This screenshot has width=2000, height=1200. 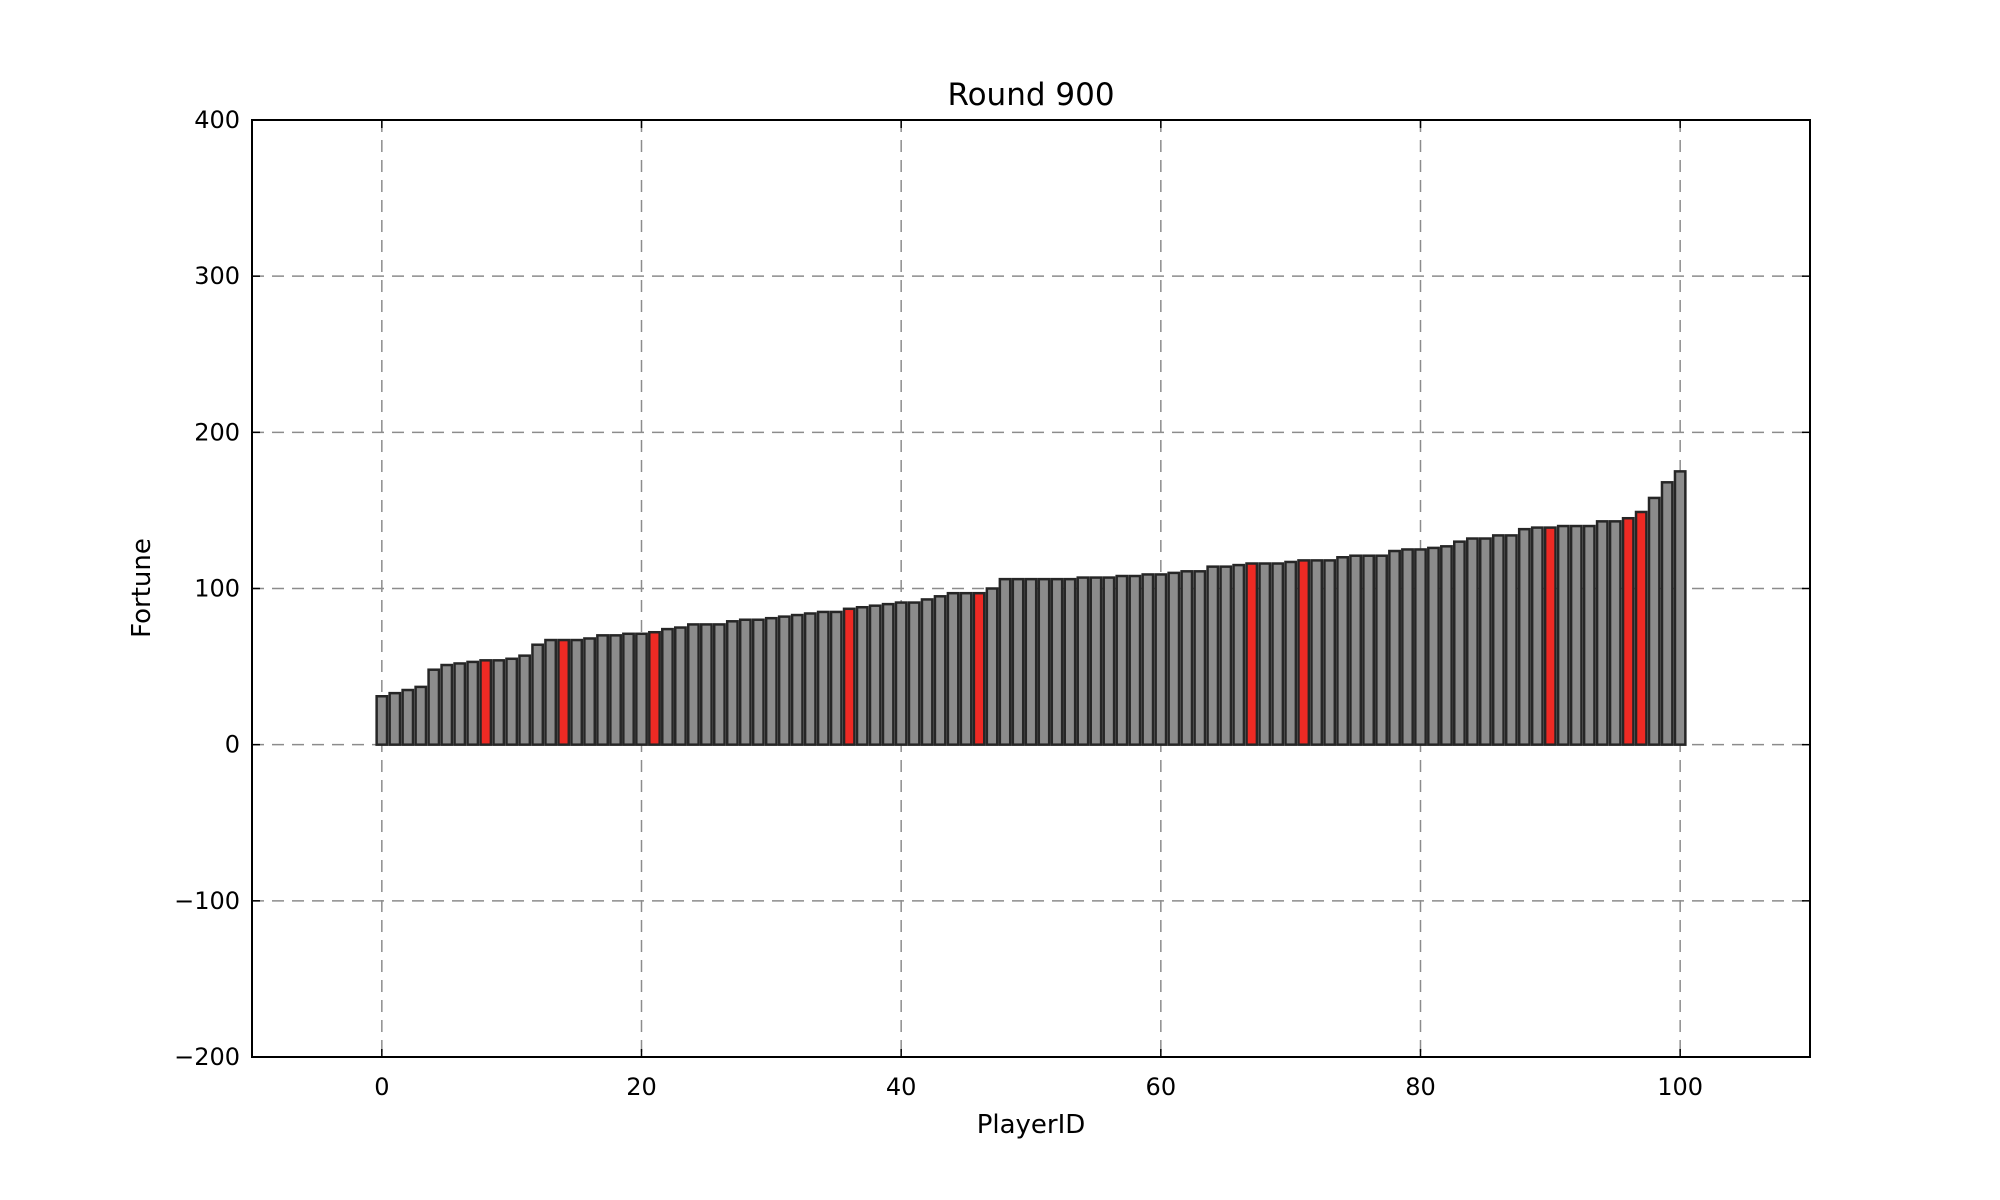 I want to click on x-tick-label: 60, so click(x=1161, y=1087).